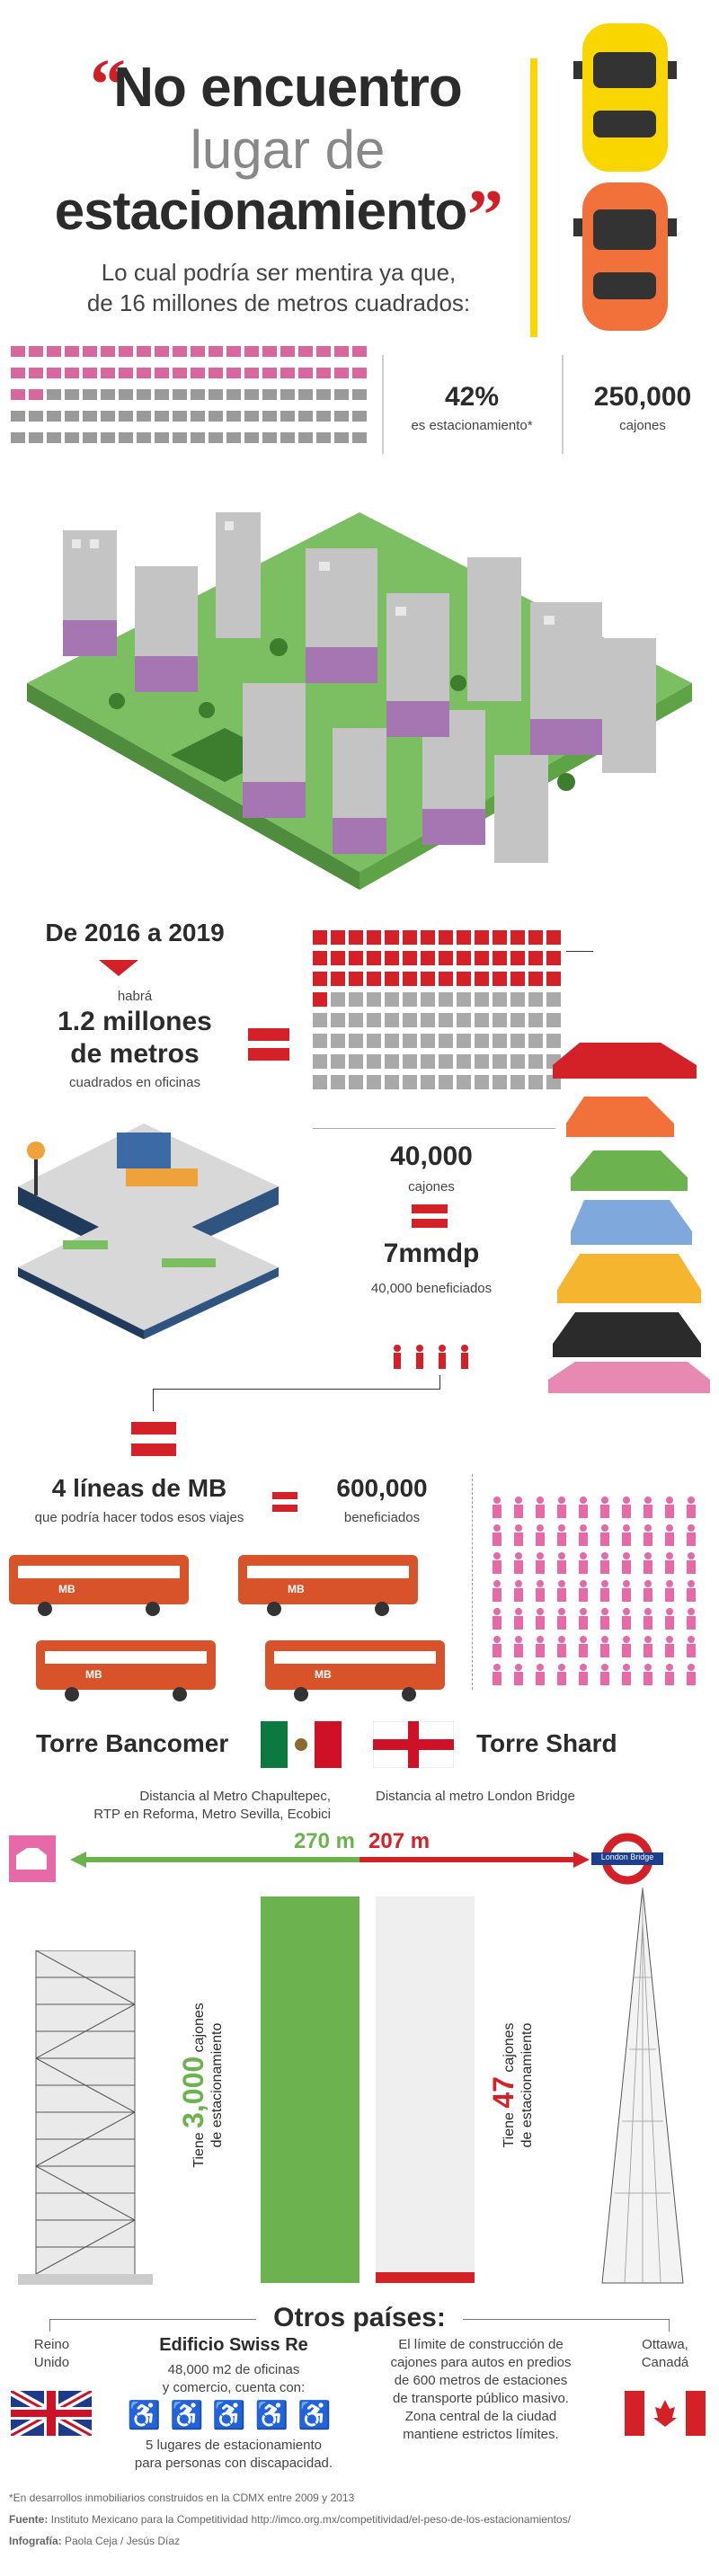 The image size is (719, 2576). I want to click on shard-cajones-text: Tiene 47 cajones de estacionamiento, so click(512, 2085).